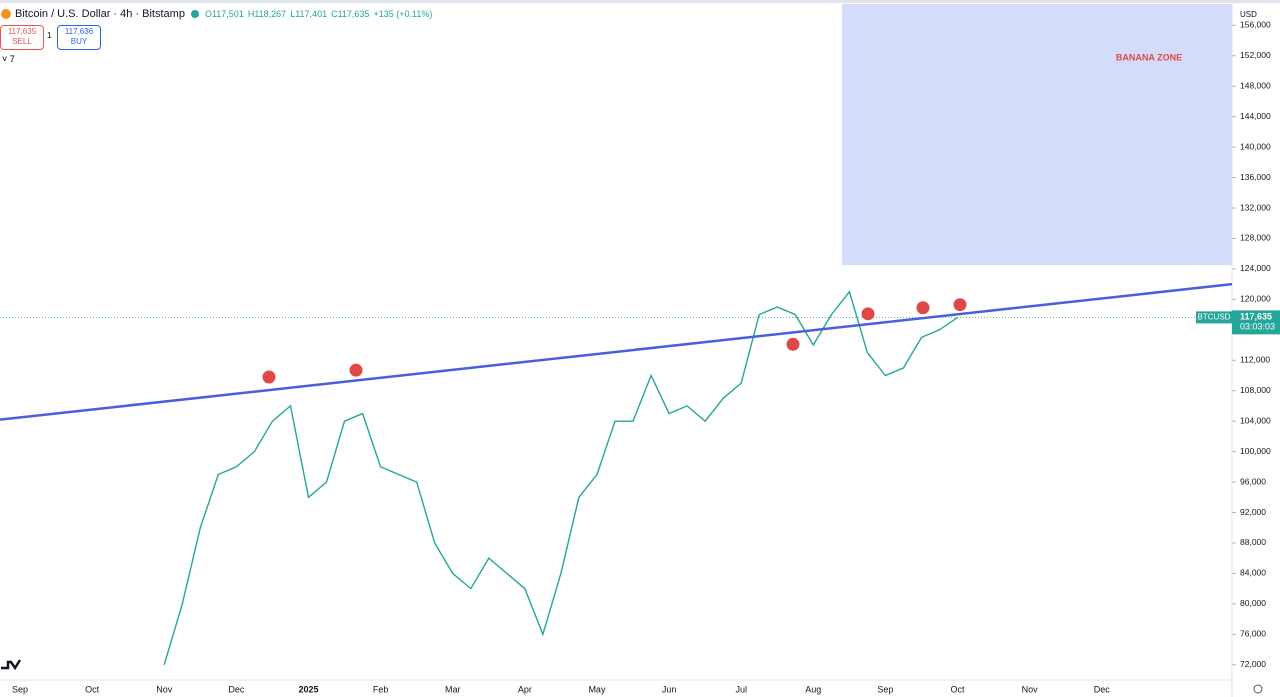 Image resolution: width=1280 pixels, height=697 pixels. What do you see at coordinates (8, 59) in the screenshot?
I see `indicators-toggle: ˅ 7` at bounding box center [8, 59].